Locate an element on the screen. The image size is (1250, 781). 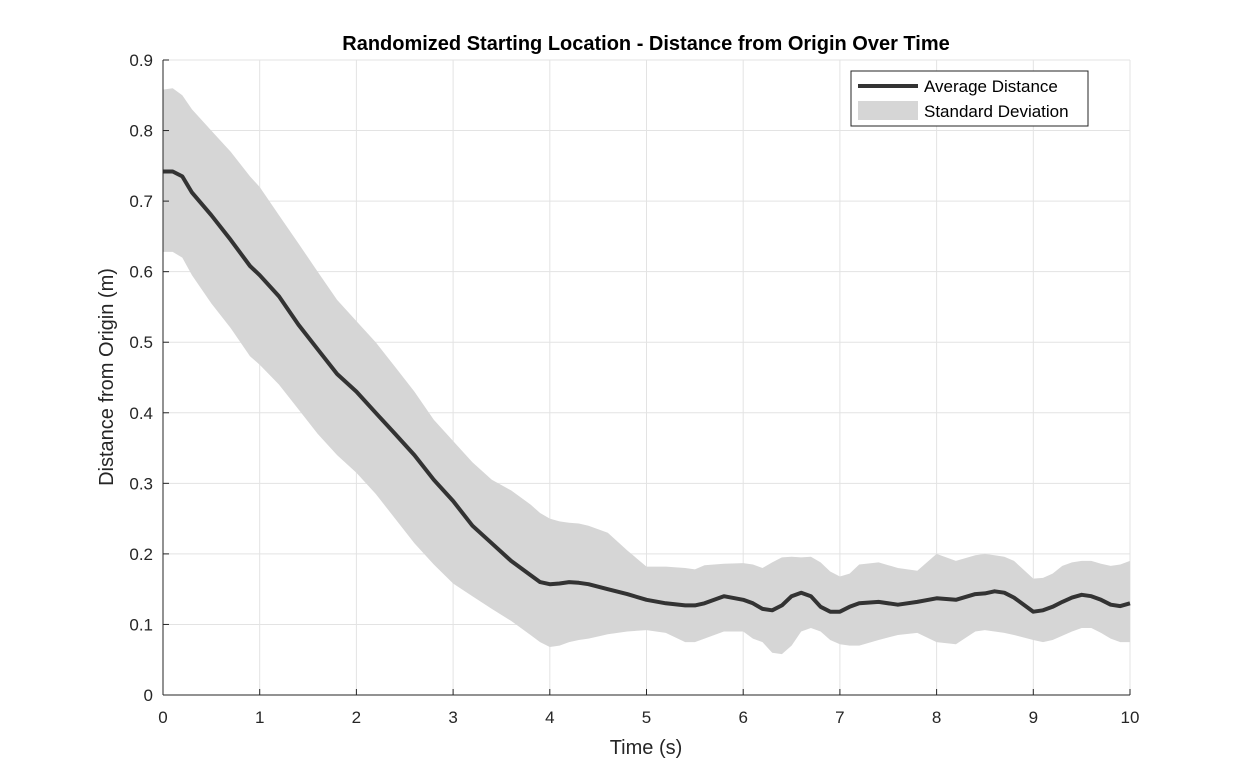
legend-average-distance: Average Distance is located at coordinates (991, 86).